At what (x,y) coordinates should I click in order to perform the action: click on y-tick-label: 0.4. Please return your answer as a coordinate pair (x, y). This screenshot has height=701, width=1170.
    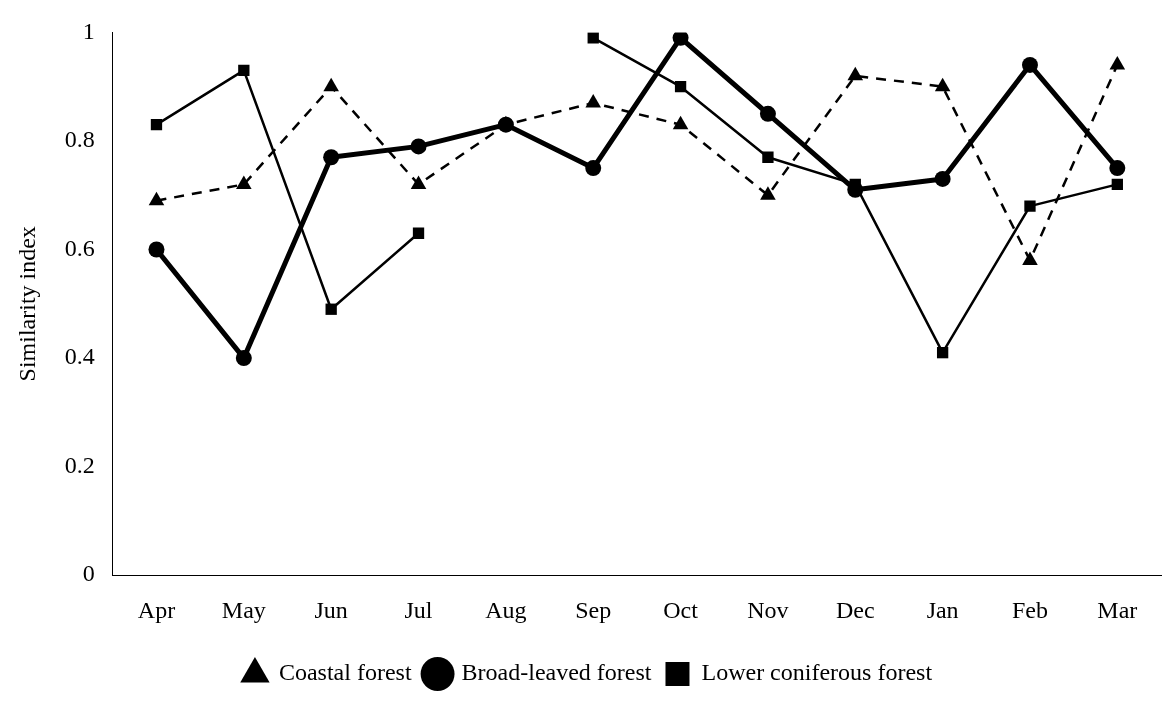
    Looking at the image, I should click on (79, 356).